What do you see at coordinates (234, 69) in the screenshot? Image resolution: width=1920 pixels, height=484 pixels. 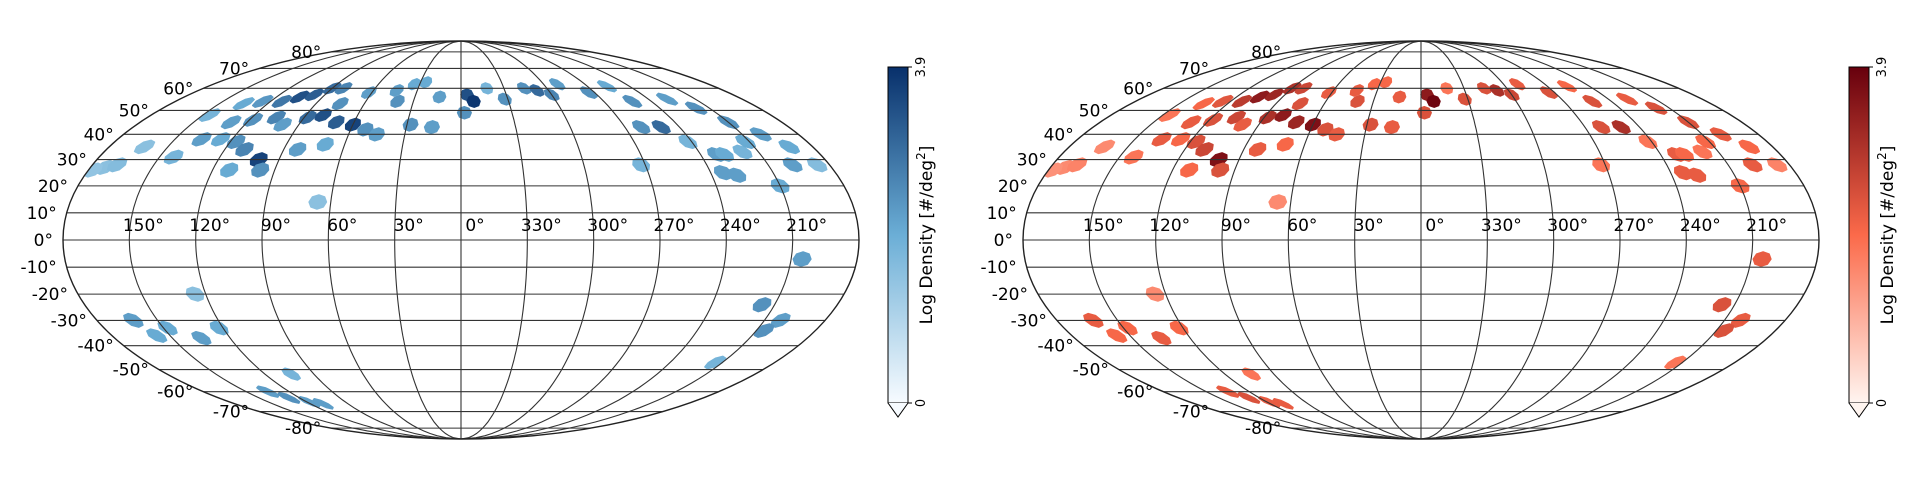 I see `lat-tick-label: 70°` at bounding box center [234, 69].